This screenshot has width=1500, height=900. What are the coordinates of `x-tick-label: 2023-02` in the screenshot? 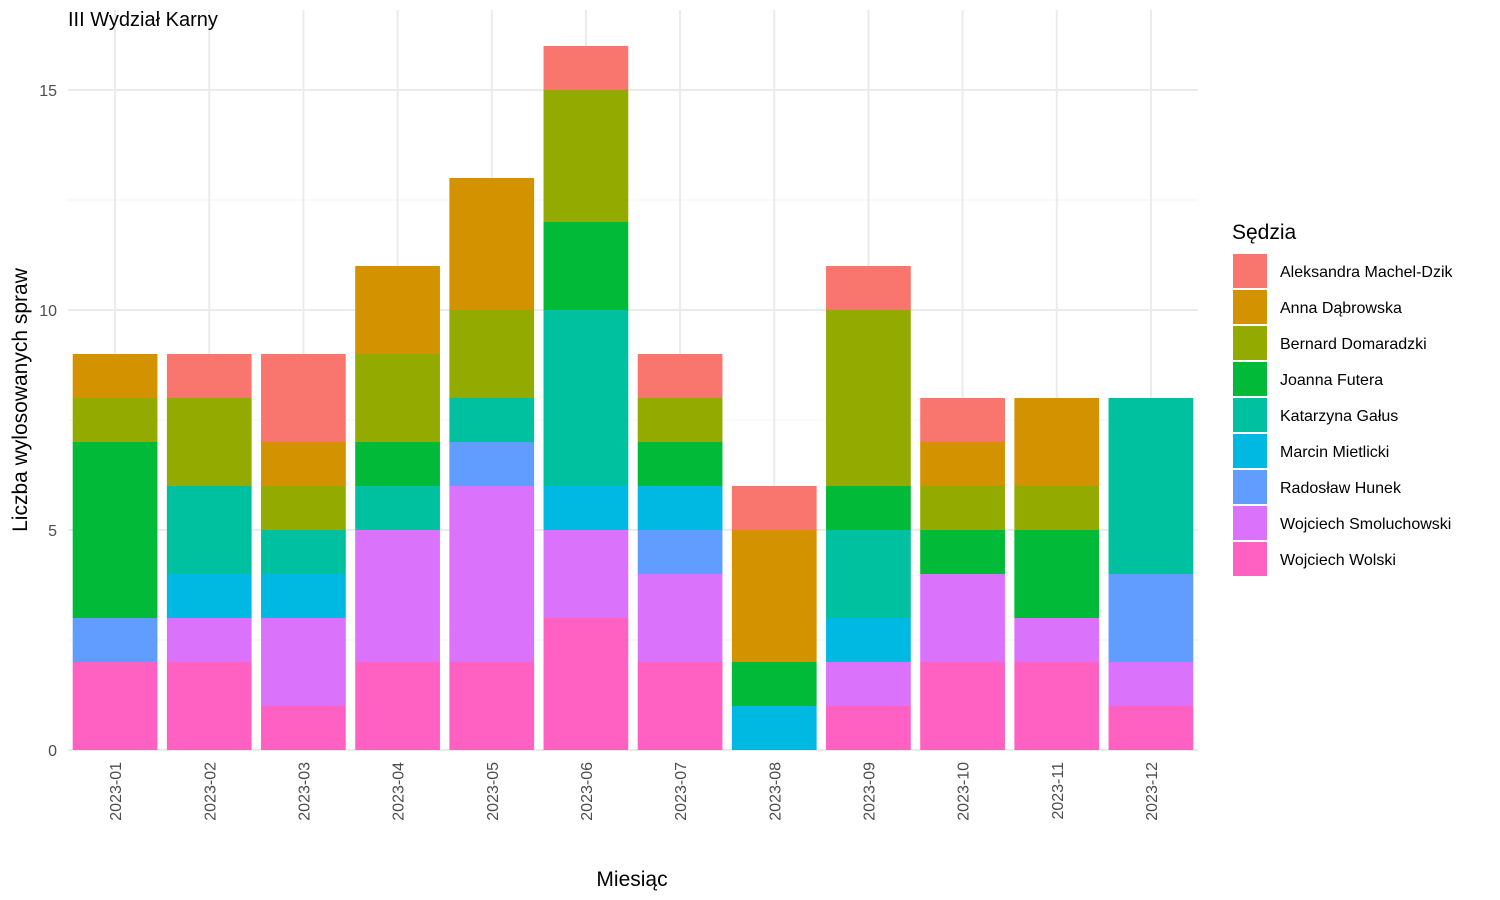 It's located at (210, 791).